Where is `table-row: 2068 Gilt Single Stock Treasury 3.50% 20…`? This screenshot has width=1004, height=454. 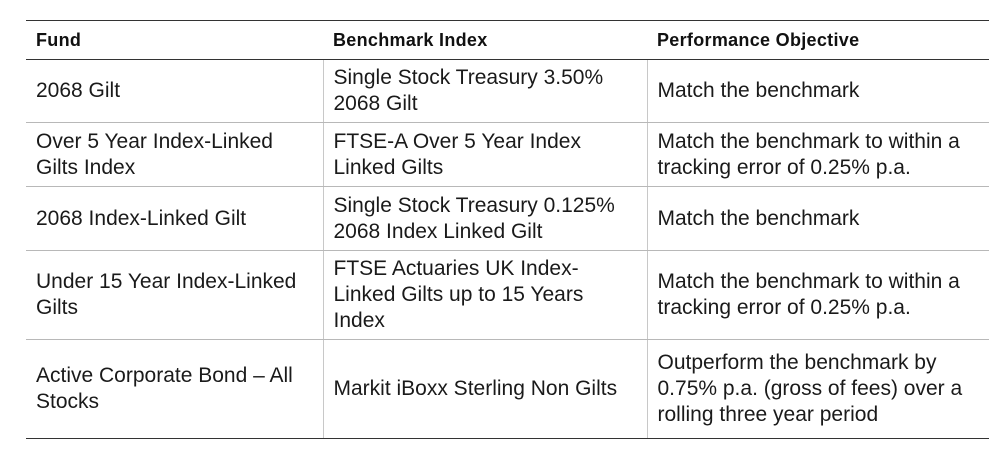 table-row: 2068 Gilt Single Stock Treasury 3.50% 20… is located at coordinates (507, 91).